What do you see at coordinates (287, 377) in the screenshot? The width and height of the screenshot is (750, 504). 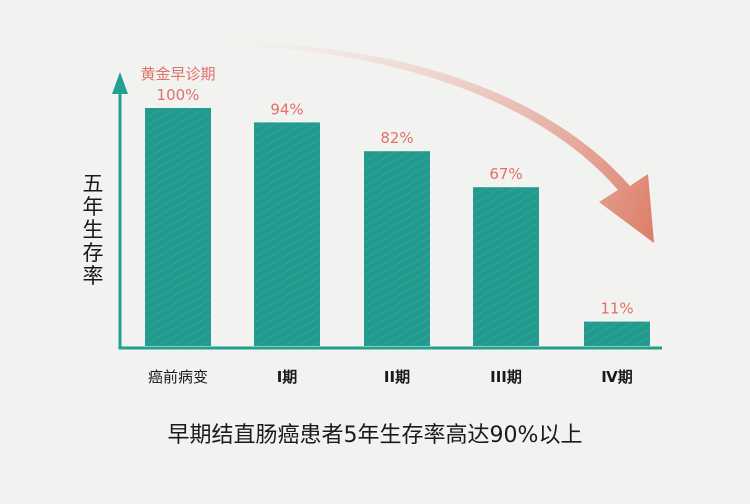 I see `x-tick-label: I期` at bounding box center [287, 377].